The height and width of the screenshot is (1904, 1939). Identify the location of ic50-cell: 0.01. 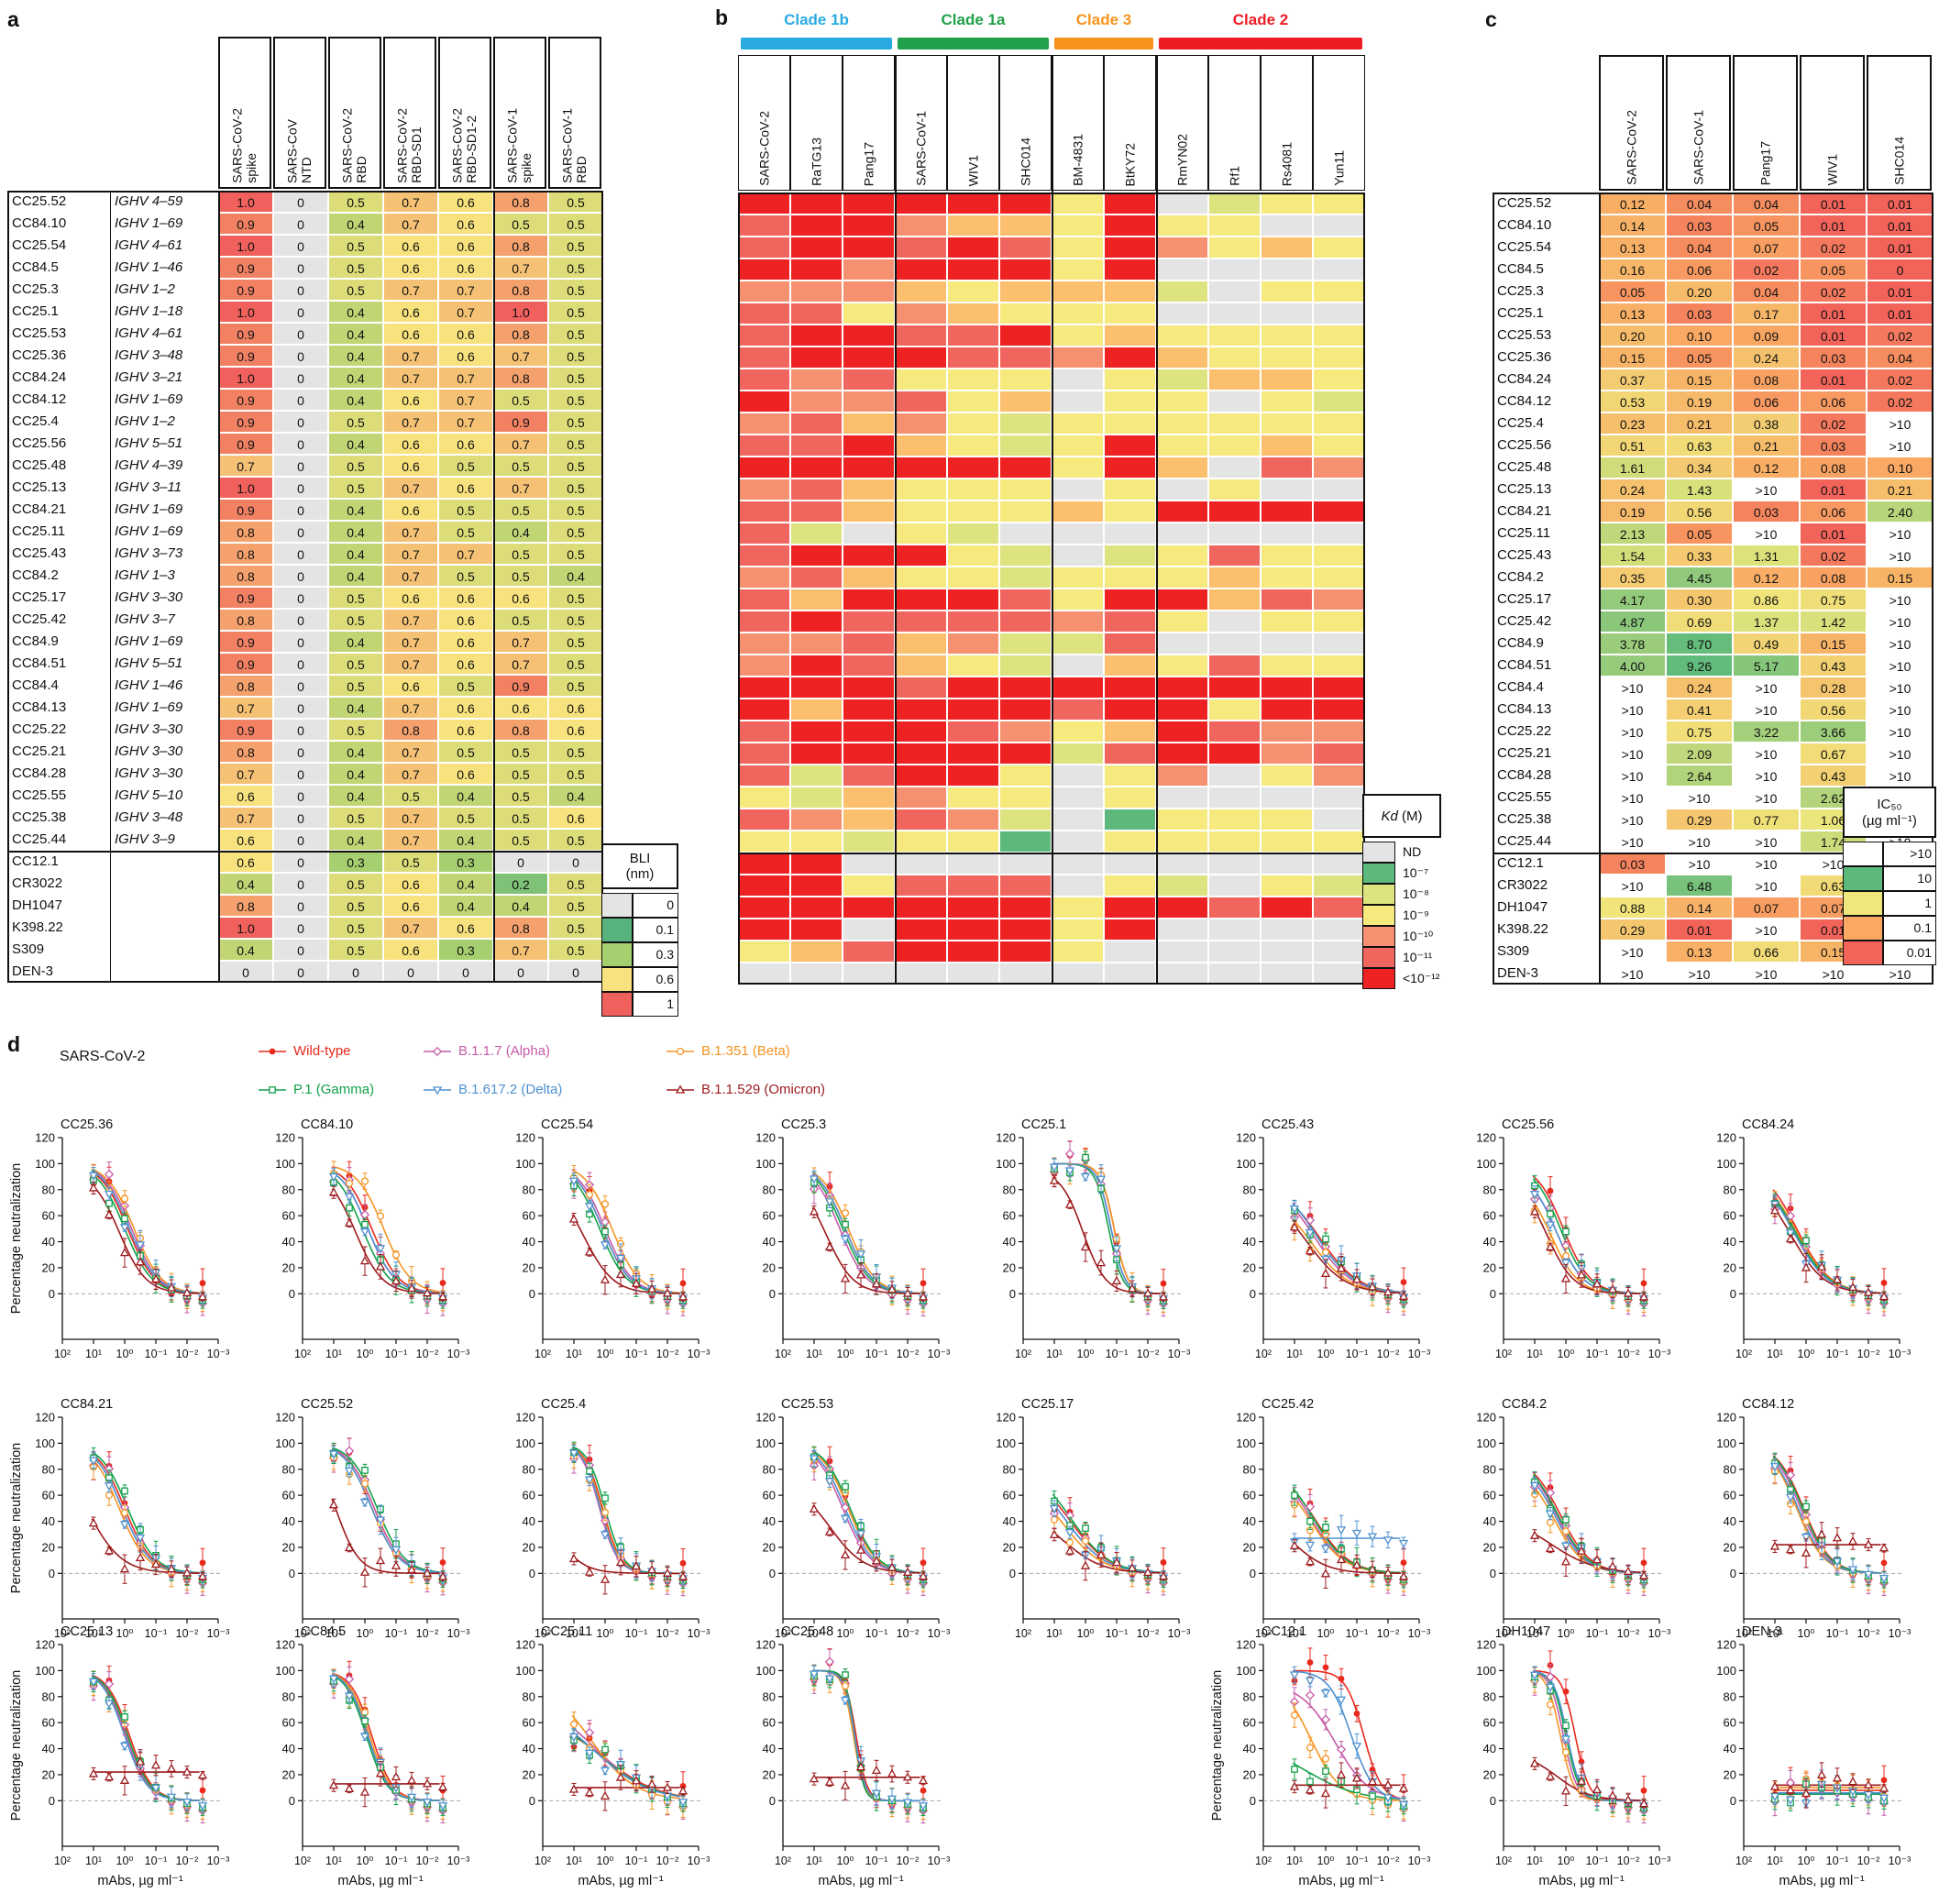
(1833, 226).